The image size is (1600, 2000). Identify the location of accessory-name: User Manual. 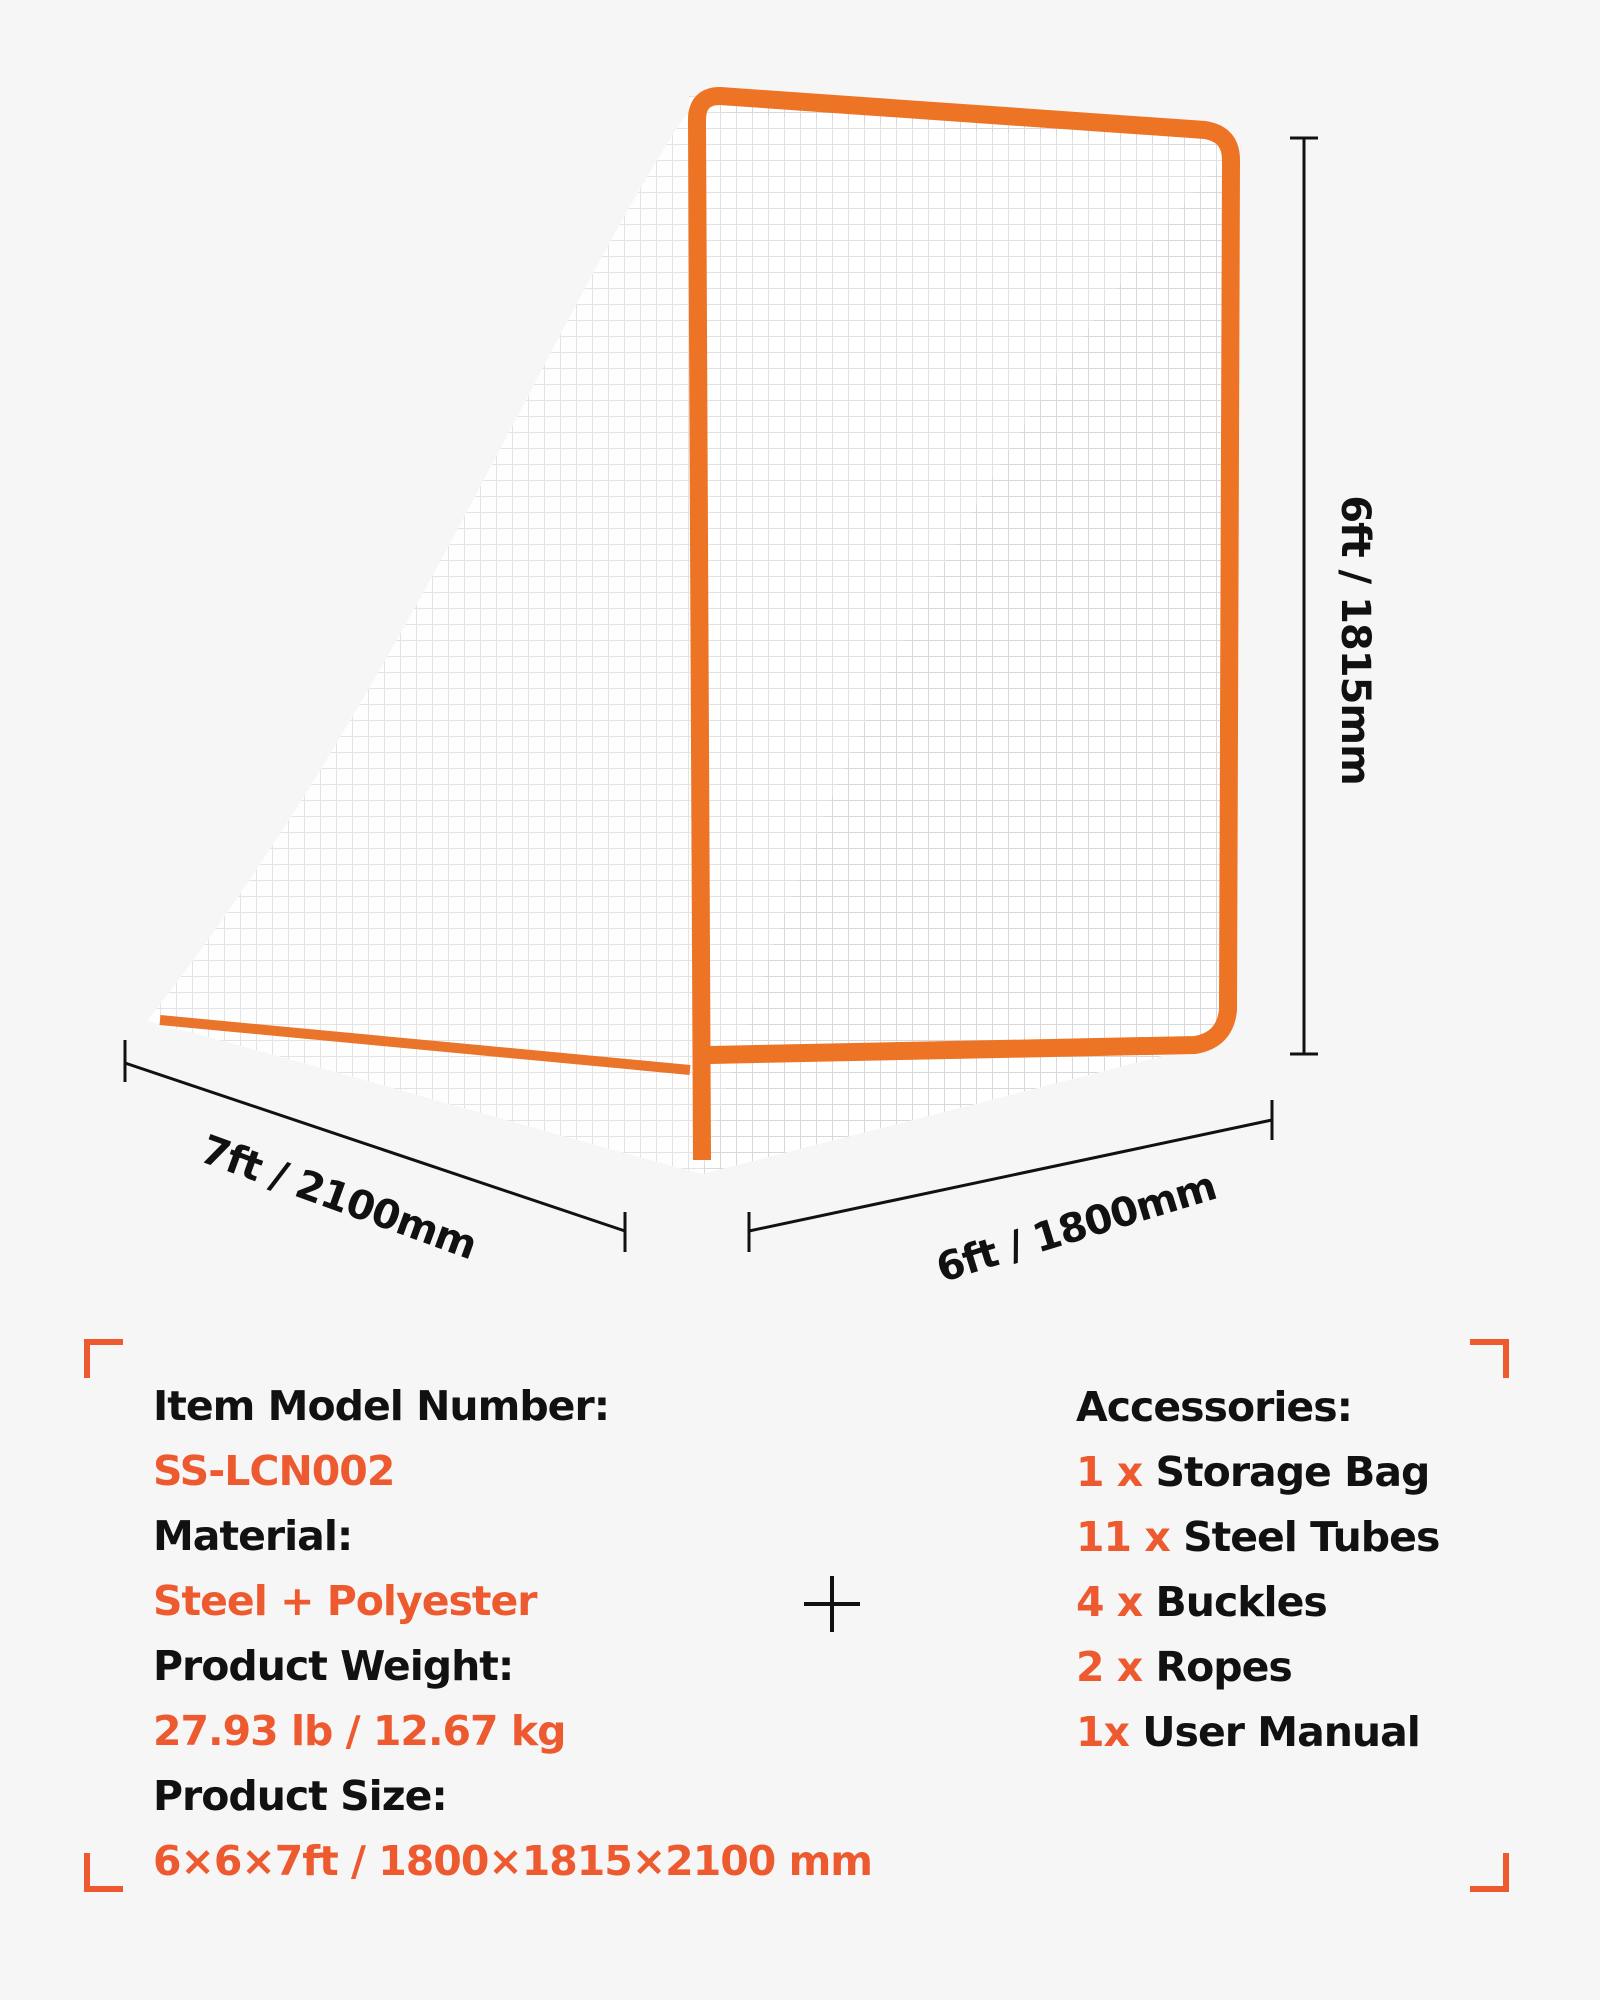
(1281, 1732).